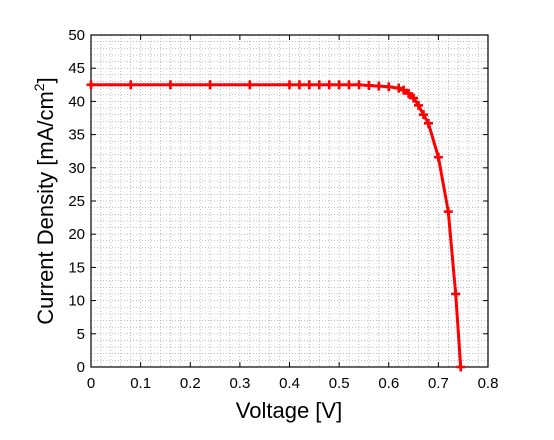 Image resolution: width=554 pixels, height=440 pixels. What do you see at coordinates (76, 68) in the screenshot?
I see `y-tick-label: 45` at bounding box center [76, 68].